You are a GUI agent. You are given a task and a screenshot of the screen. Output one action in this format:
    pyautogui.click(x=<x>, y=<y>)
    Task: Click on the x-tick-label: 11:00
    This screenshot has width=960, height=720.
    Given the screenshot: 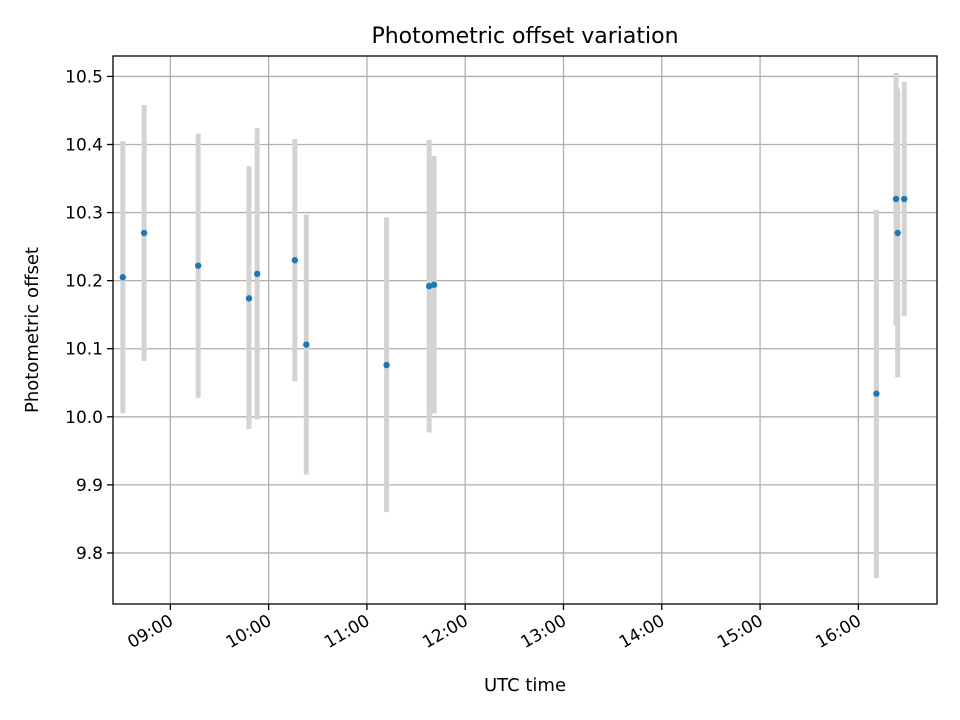 What is the action you would take?
    pyautogui.click(x=347, y=632)
    